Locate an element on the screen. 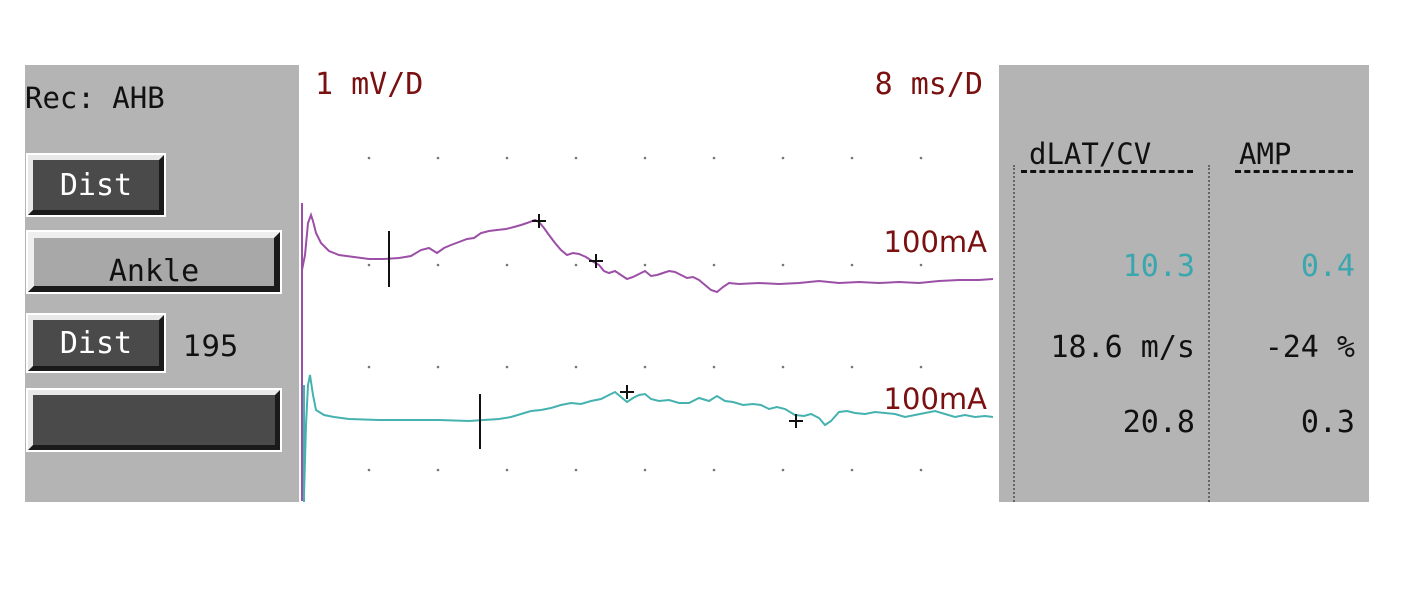 The width and height of the screenshot is (1406, 603). latency-cv-header: dLAT/CV is located at coordinates (1090, 154).